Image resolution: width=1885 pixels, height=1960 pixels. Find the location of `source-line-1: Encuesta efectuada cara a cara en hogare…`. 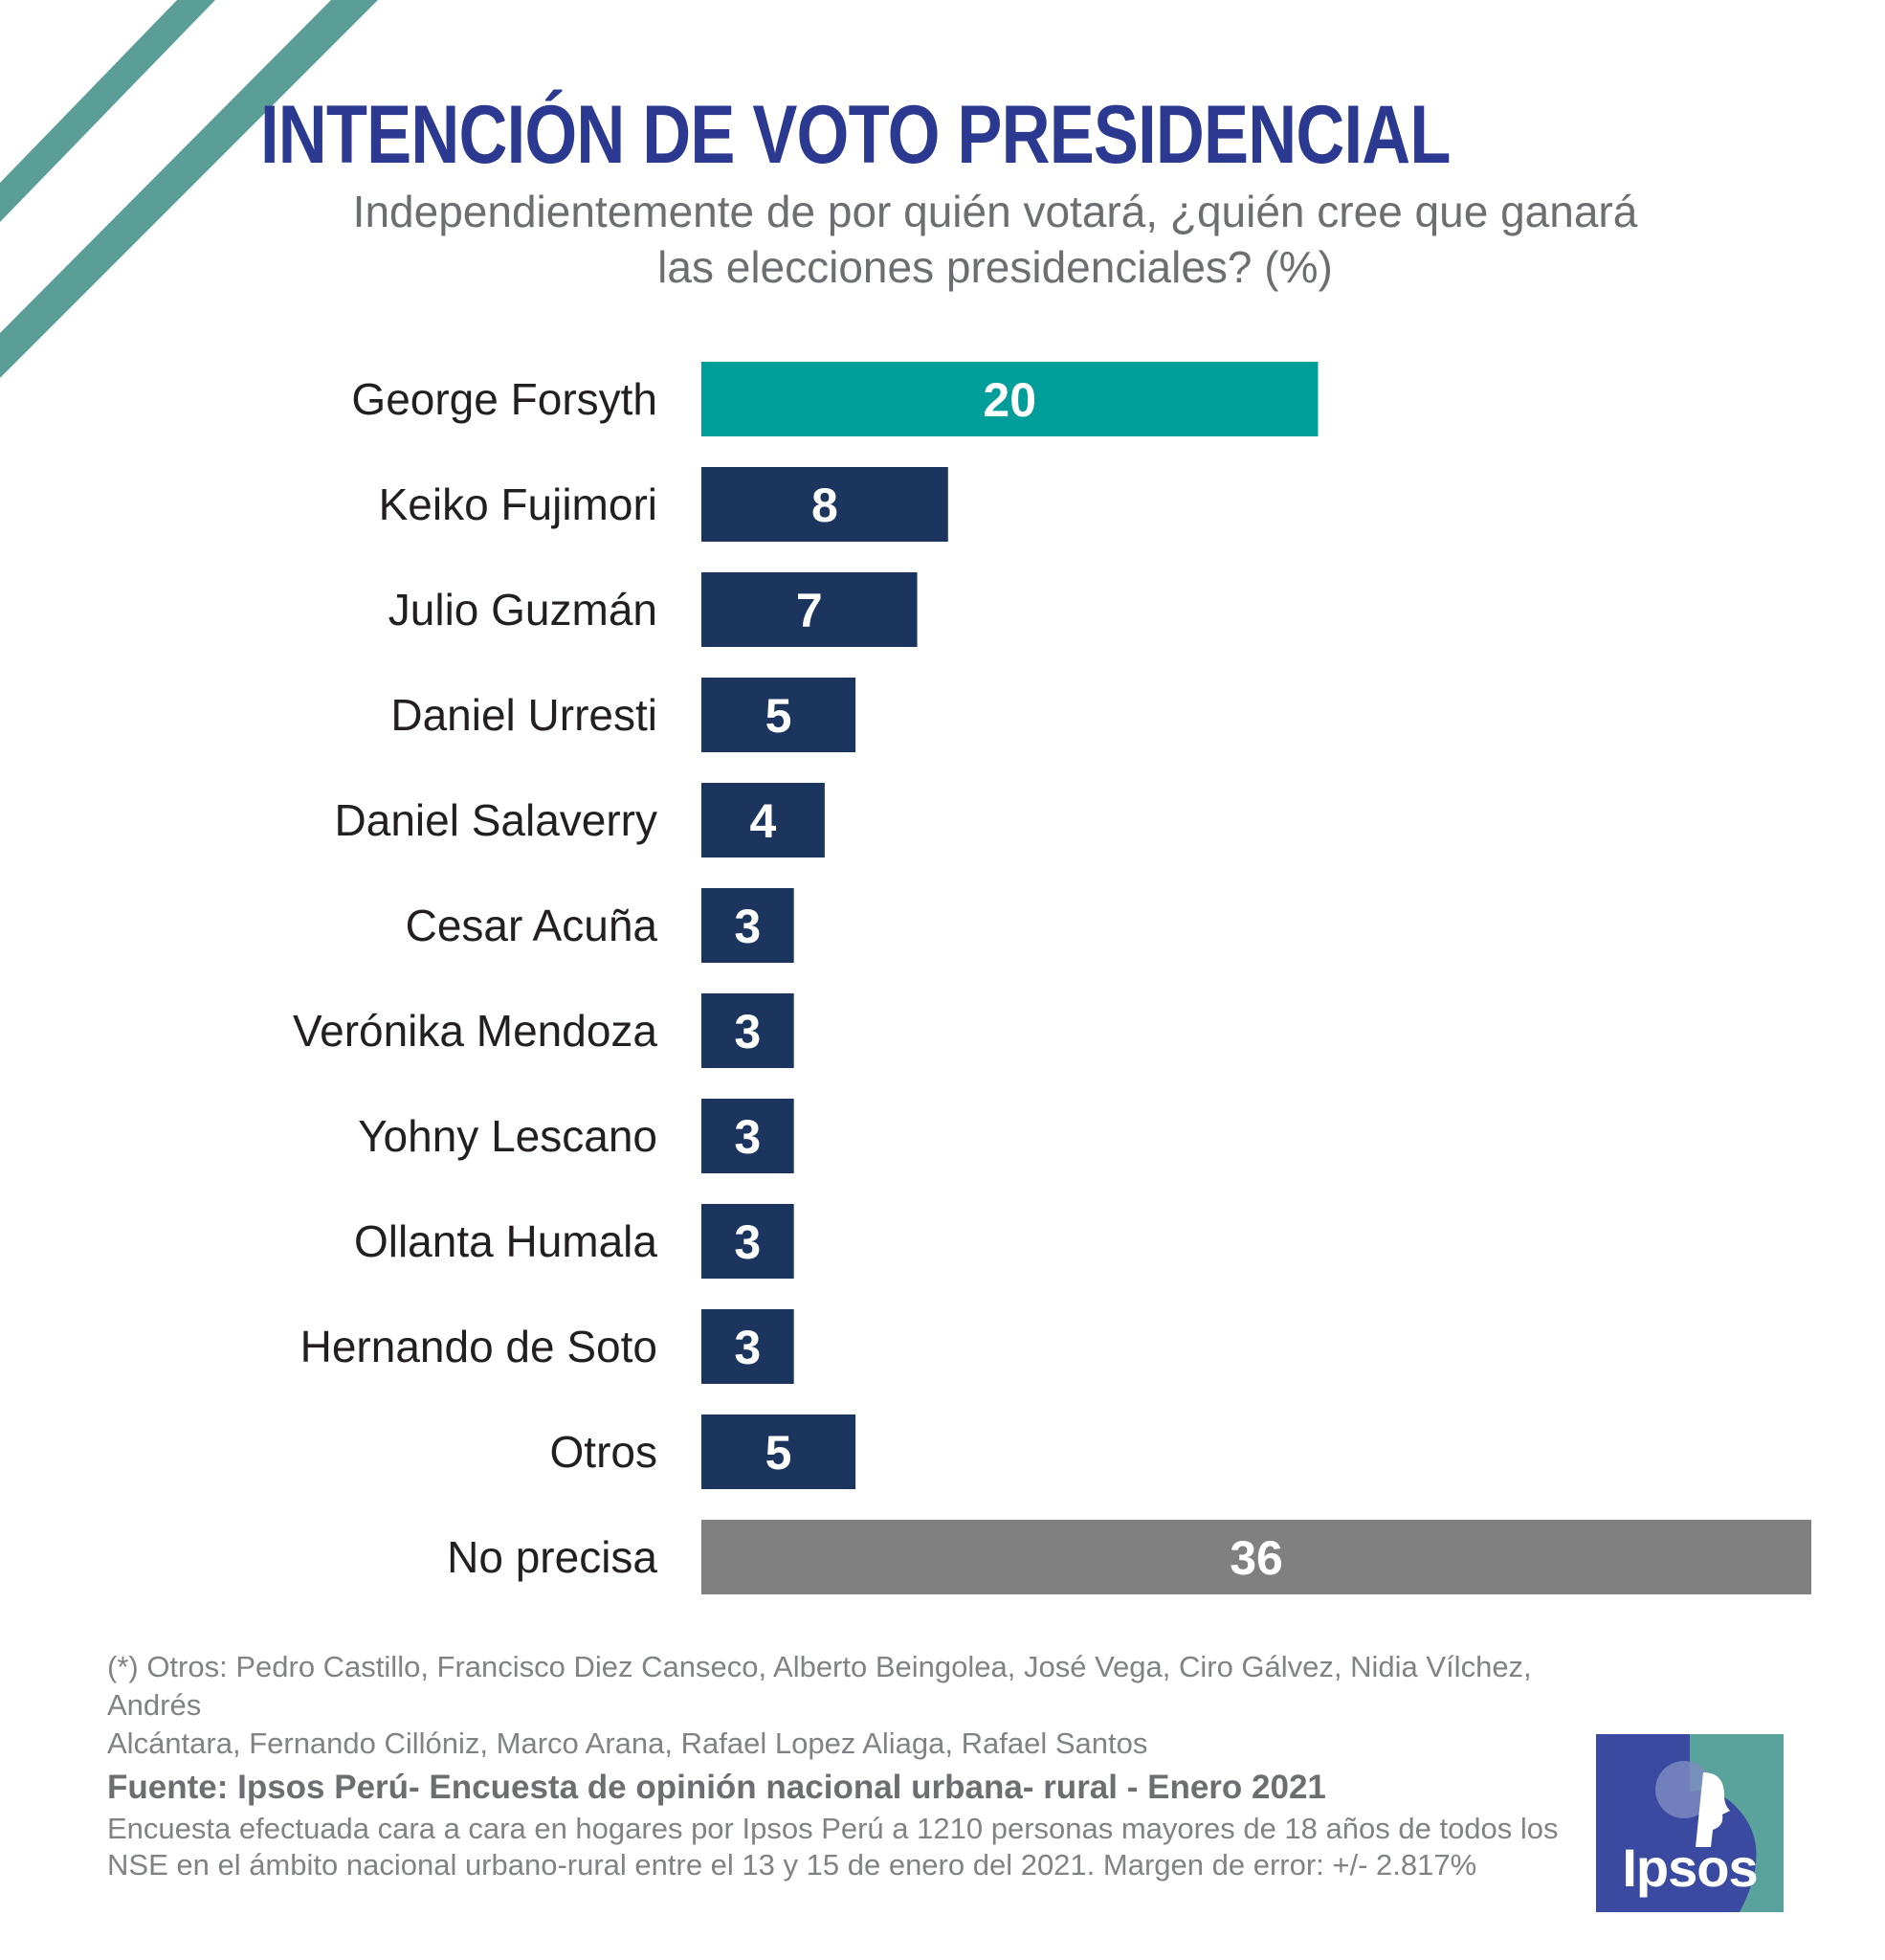

source-line-1: Encuesta efectuada cara a cara en hogare… is located at coordinates (833, 1829).